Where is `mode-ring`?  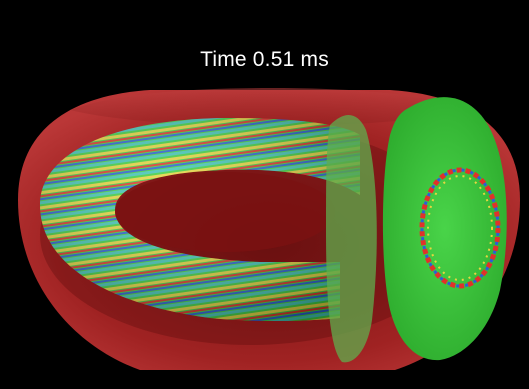
mode-ring is located at coordinates (460, 228).